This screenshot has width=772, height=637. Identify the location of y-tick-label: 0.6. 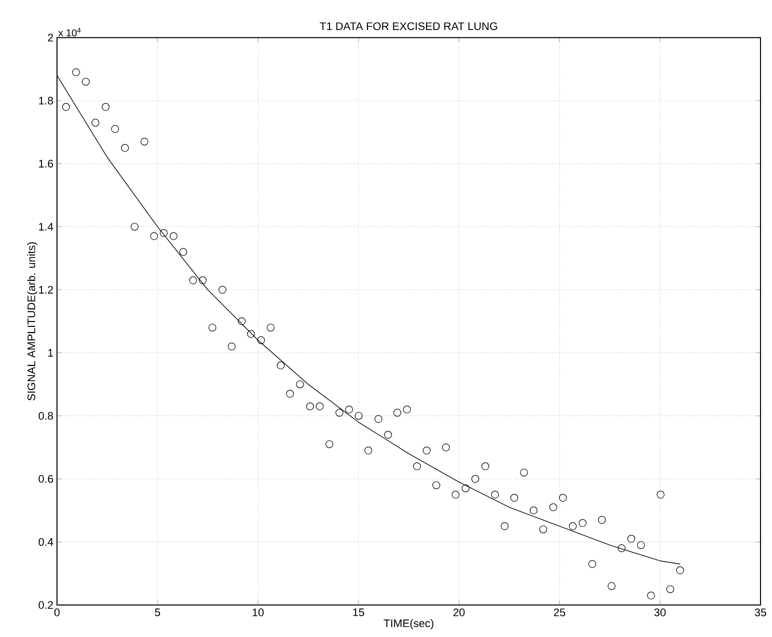
(46, 479).